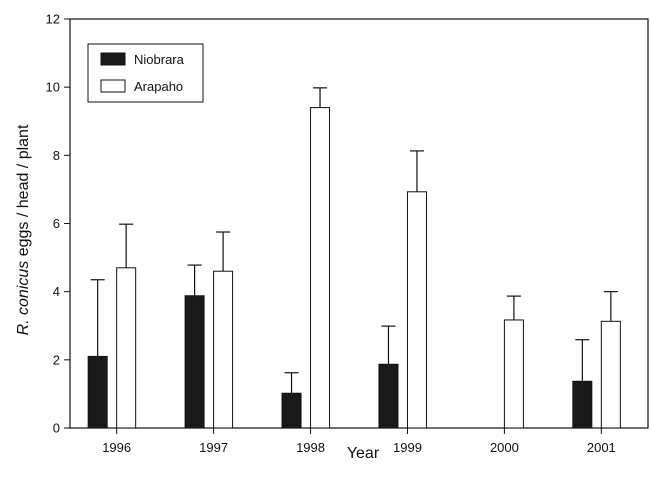  Describe the element at coordinates (23, 298) in the screenshot. I see `y-axis-title-species: R. conicus` at that location.